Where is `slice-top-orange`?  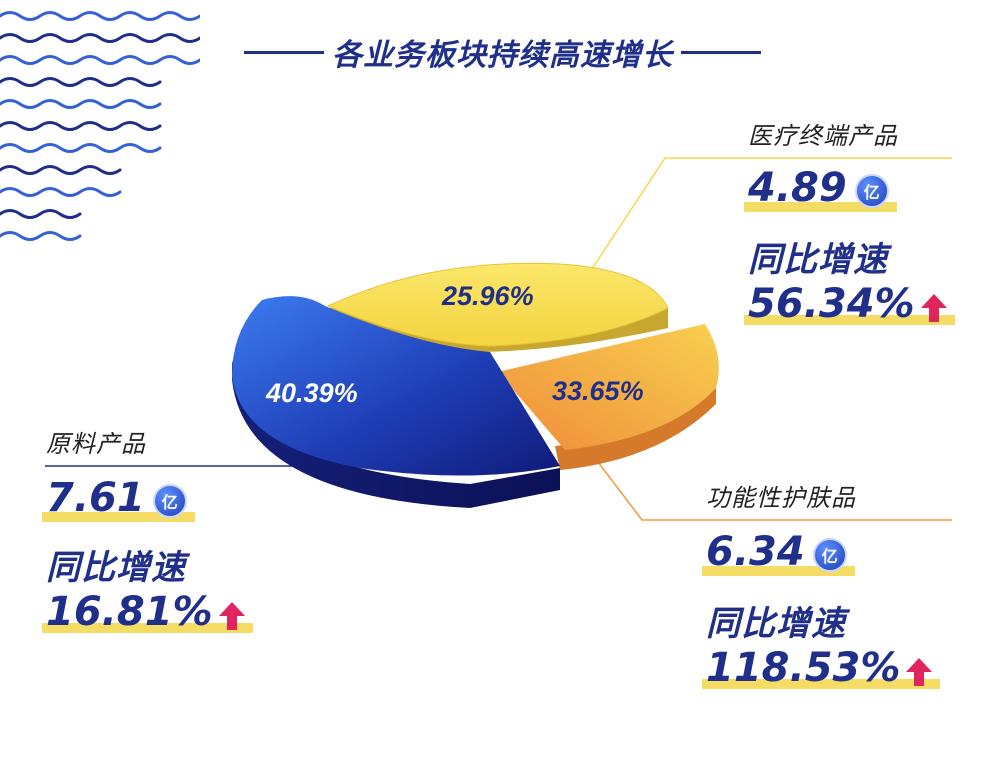
slice-top-orange is located at coordinates (608, 387).